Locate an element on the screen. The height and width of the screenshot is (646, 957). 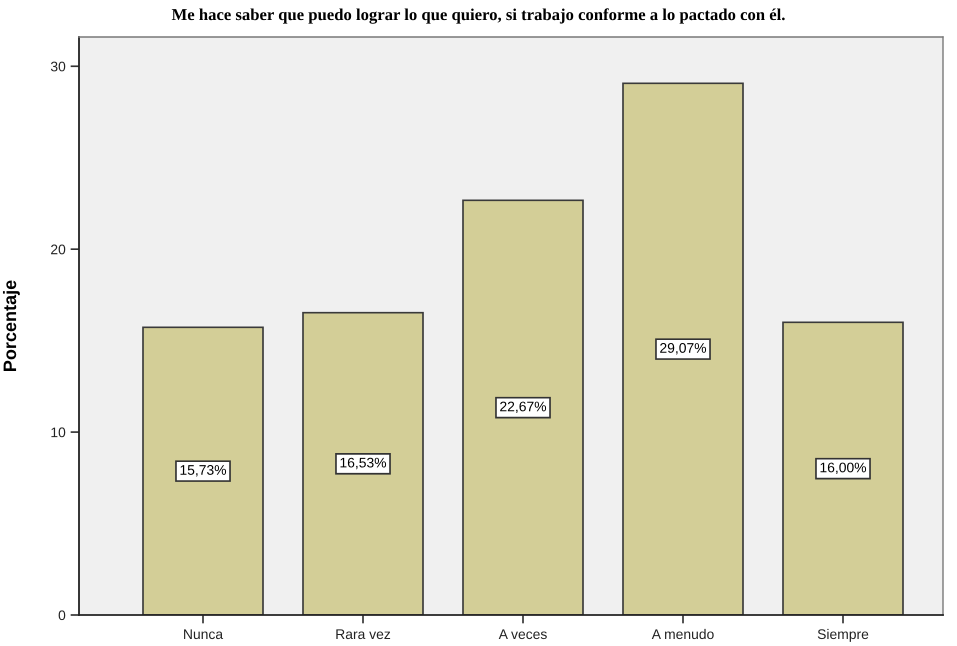
data-label: 29,07% is located at coordinates (683, 349).